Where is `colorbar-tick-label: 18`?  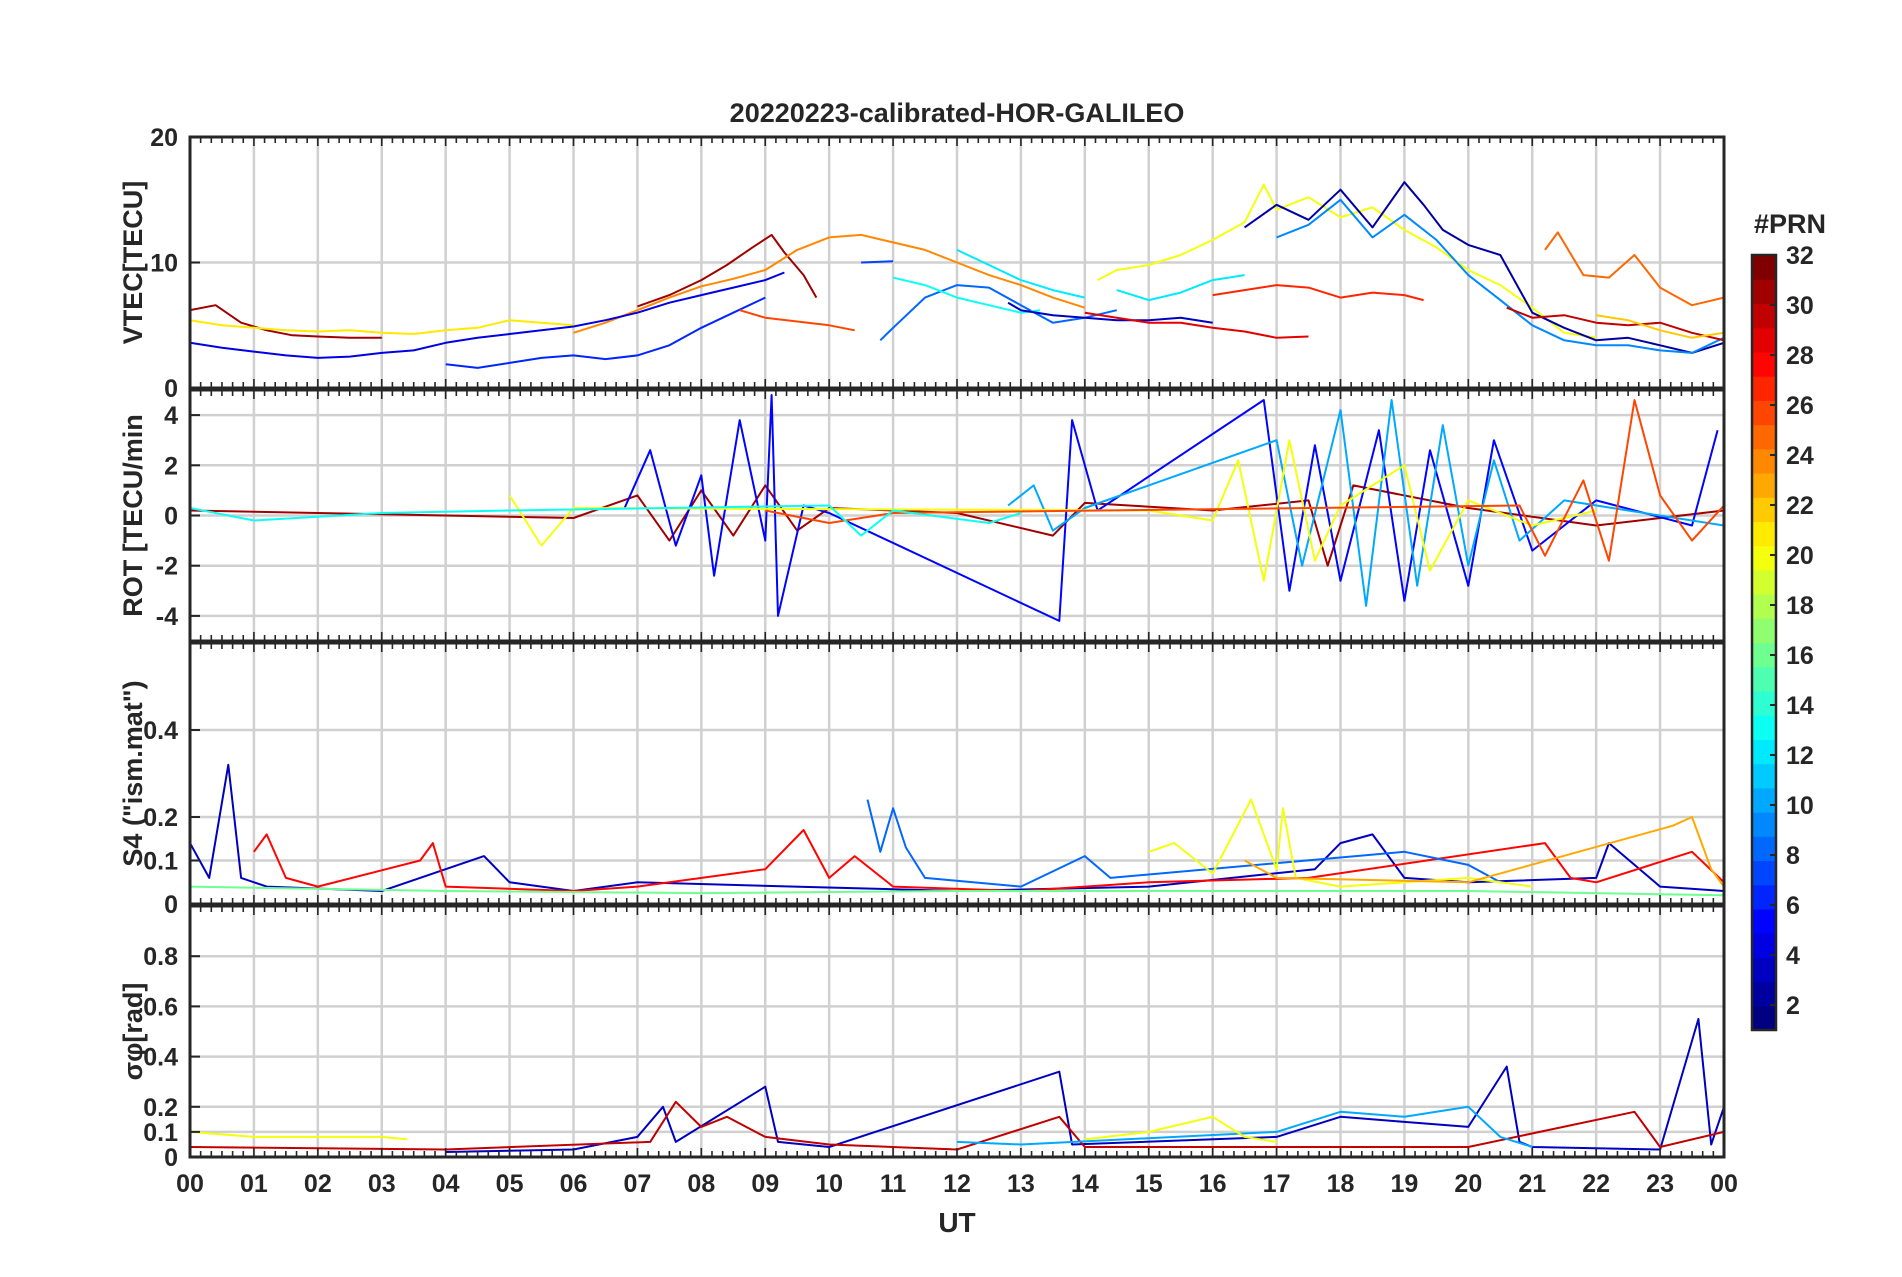
colorbar-tick-label: 18 is located at coordinates (1800, 606).